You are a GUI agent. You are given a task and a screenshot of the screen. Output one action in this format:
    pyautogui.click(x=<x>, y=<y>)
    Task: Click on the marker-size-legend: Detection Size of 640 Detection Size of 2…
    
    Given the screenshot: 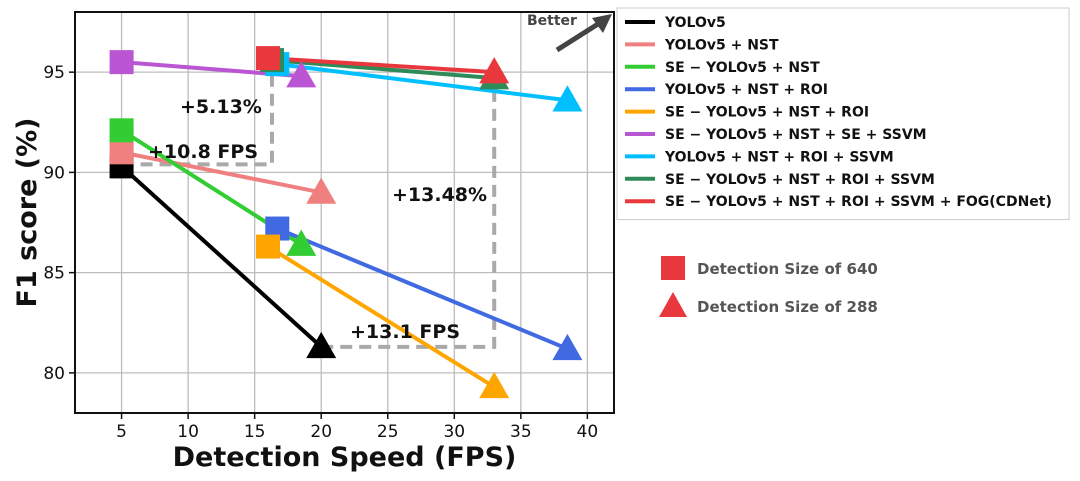 What is the action you would take?
    pyautogui.click(x=768, y=286)
    